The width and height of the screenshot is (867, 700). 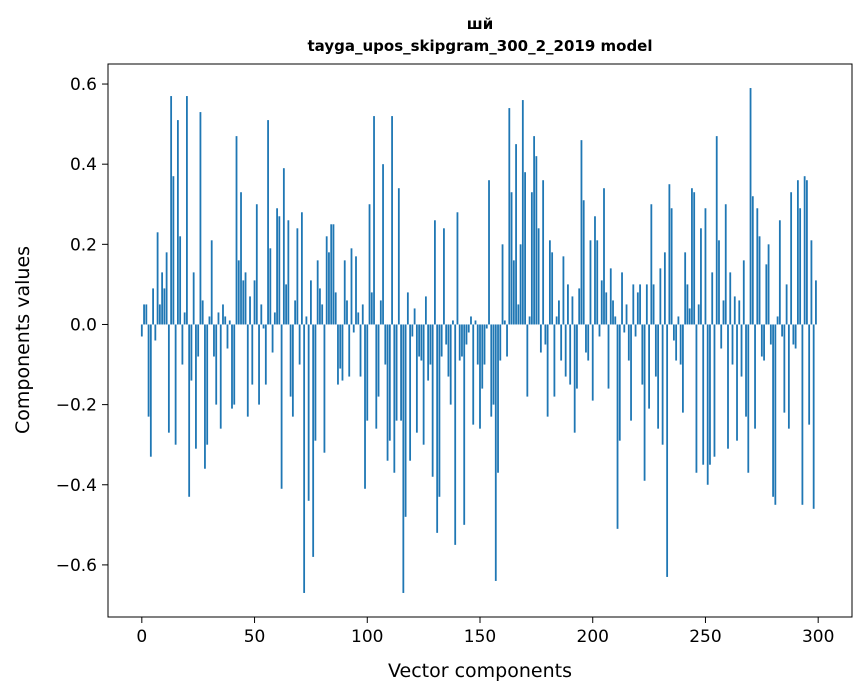 I want to click on y-axis-ticks: −0.6 −0.4 −0.2 0.0 0.2 0.4 0.6, so click(x=82, y=325).